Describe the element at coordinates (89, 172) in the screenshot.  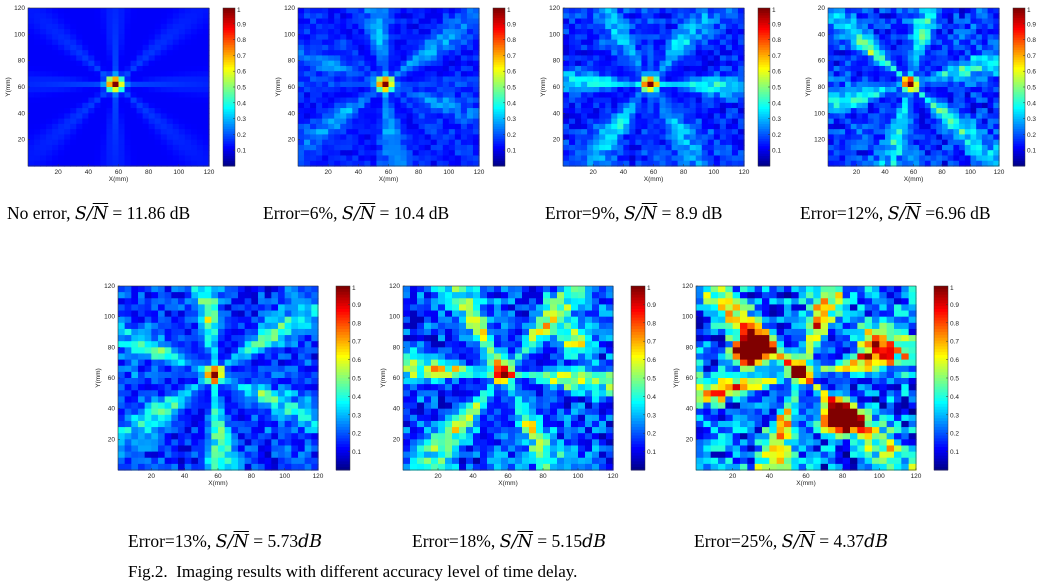
I see `x-tick-label: 40` at that location.